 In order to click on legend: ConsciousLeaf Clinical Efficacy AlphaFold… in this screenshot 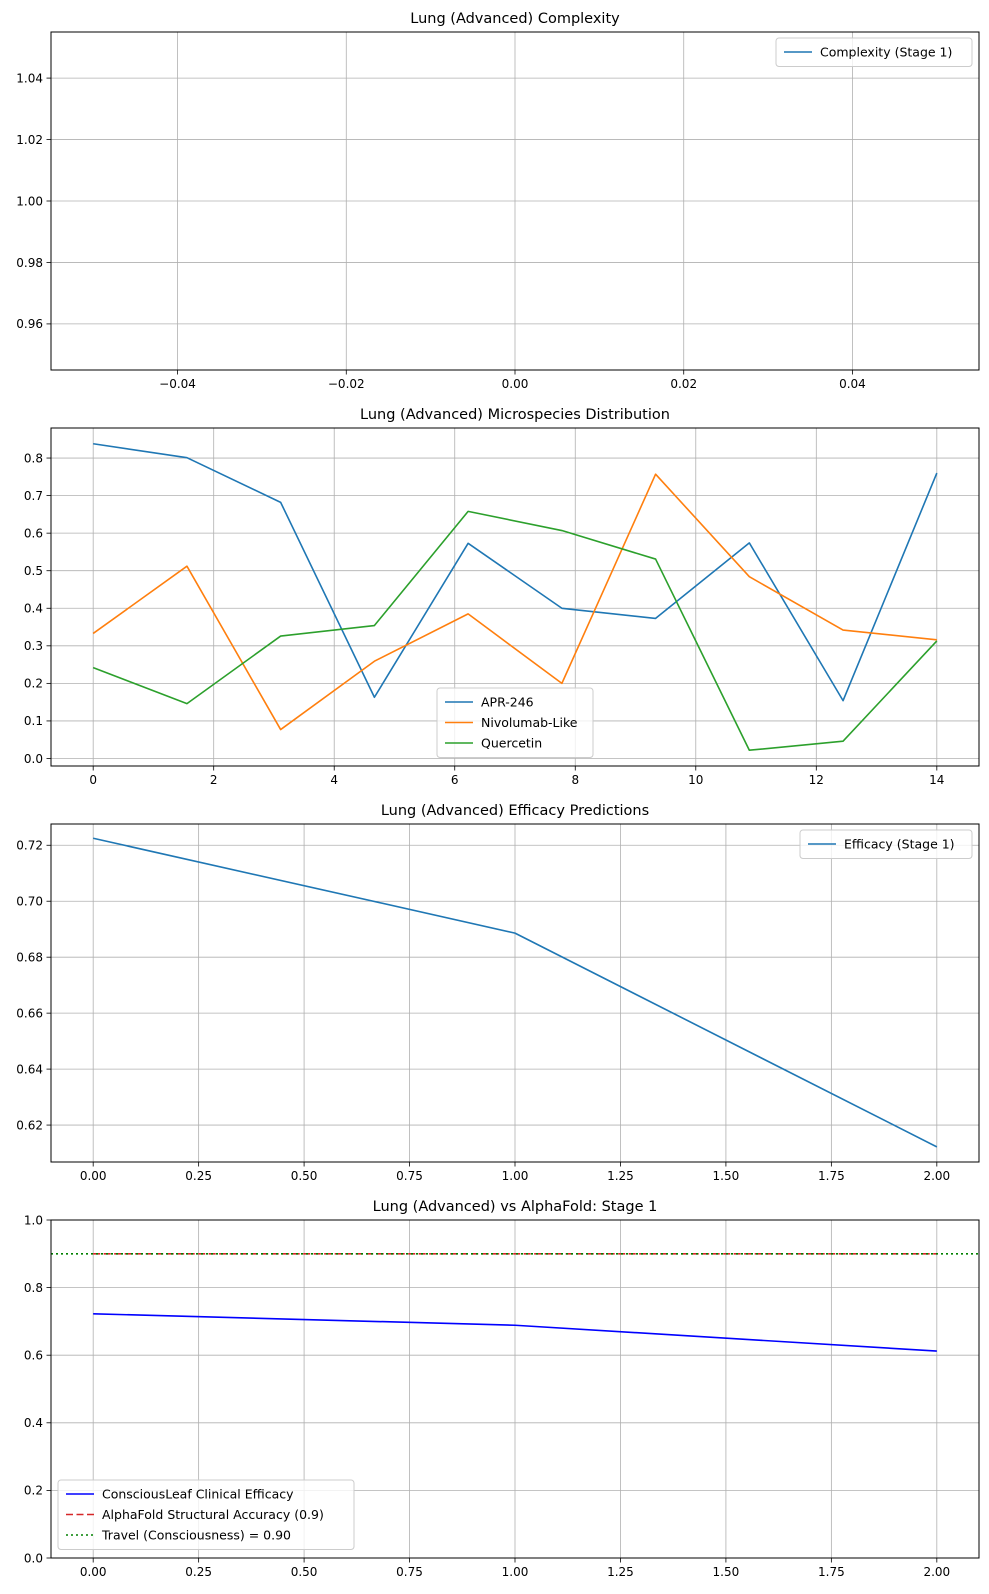, I will do `click(206, 1515)`.